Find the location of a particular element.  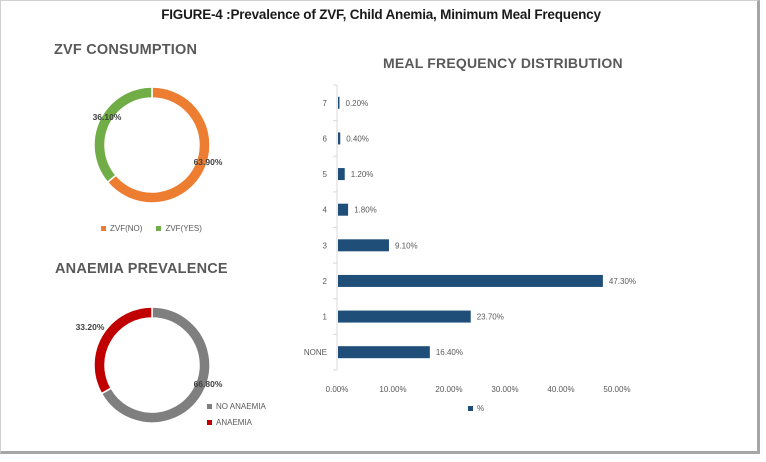

anaemia-chart-title: ANAEMIA PREVALENCE is located at coordinates (141, 269).